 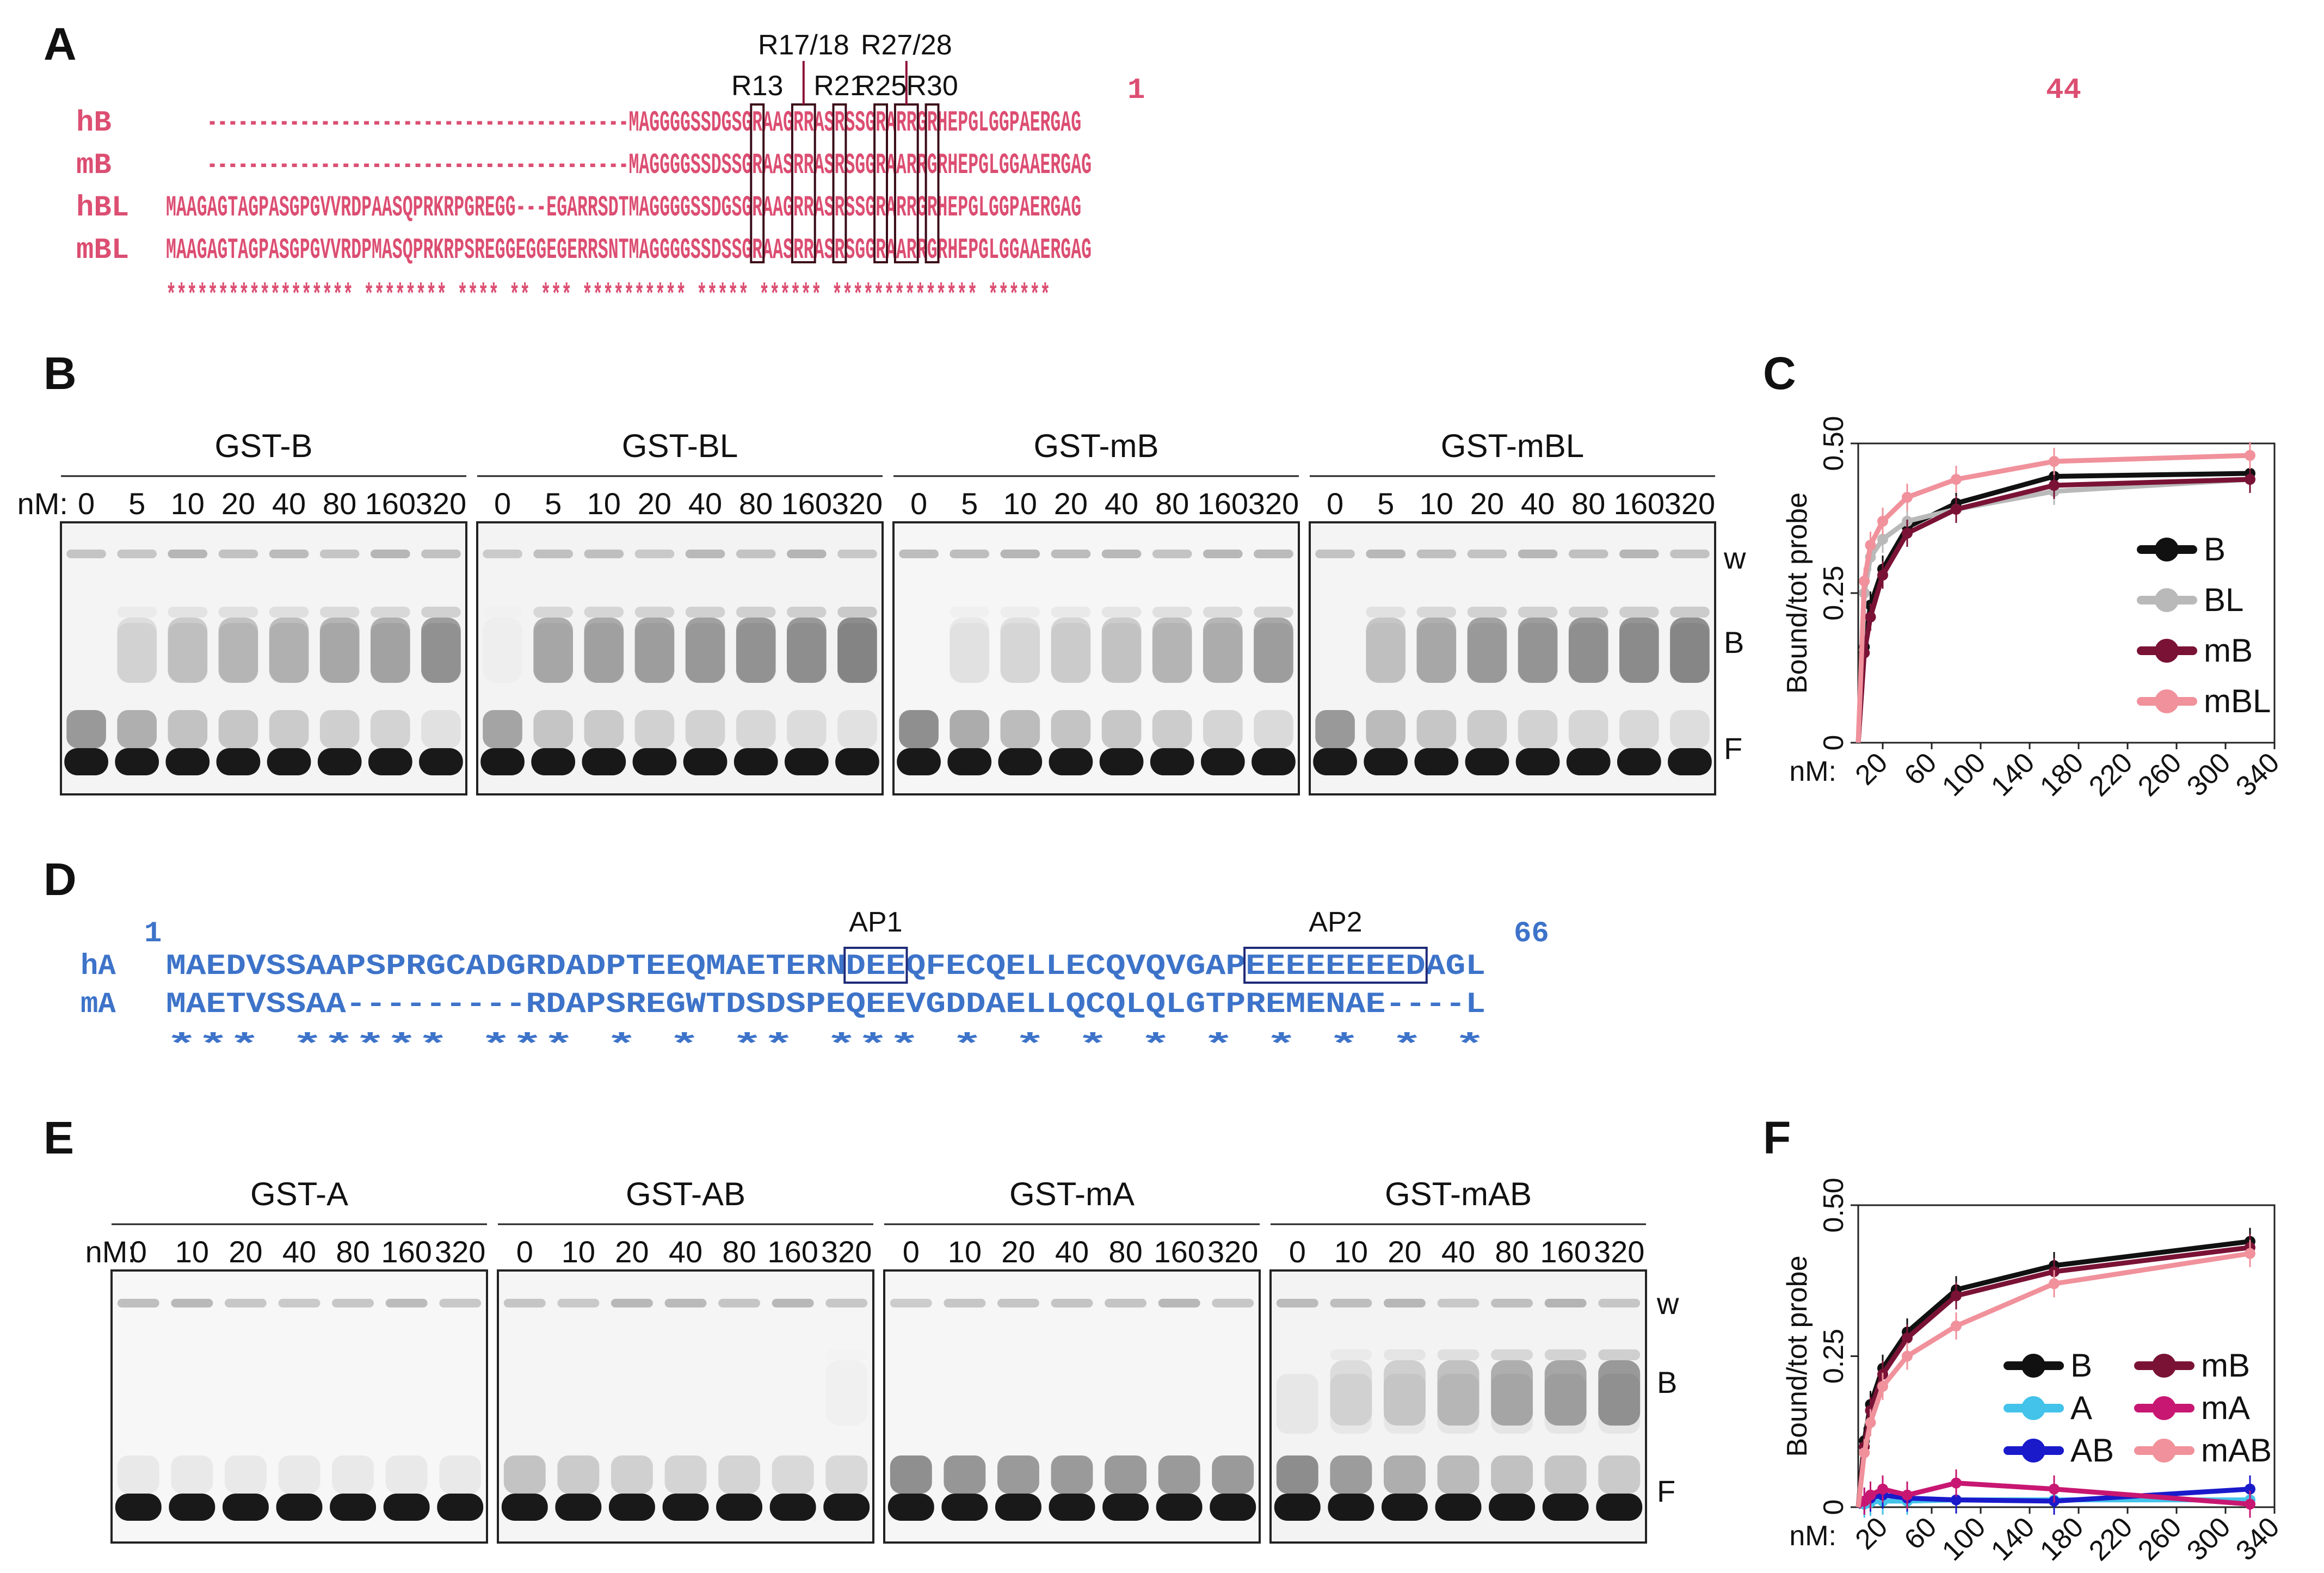 What do you see at coordinates (1072, 1194) in the screenshot?
I see `gel-title: GST-mA` at bounding box center [1072, 1194].